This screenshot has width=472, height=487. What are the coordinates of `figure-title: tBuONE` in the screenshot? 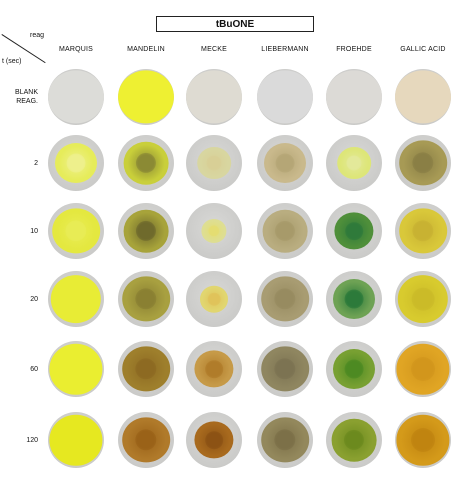 It's located at (235, 24).